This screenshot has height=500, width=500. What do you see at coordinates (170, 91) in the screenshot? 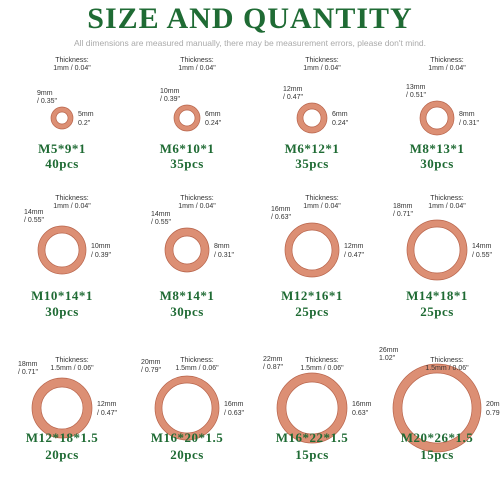
I see `outer-size: 10mm` at bounding box center [170, 91].